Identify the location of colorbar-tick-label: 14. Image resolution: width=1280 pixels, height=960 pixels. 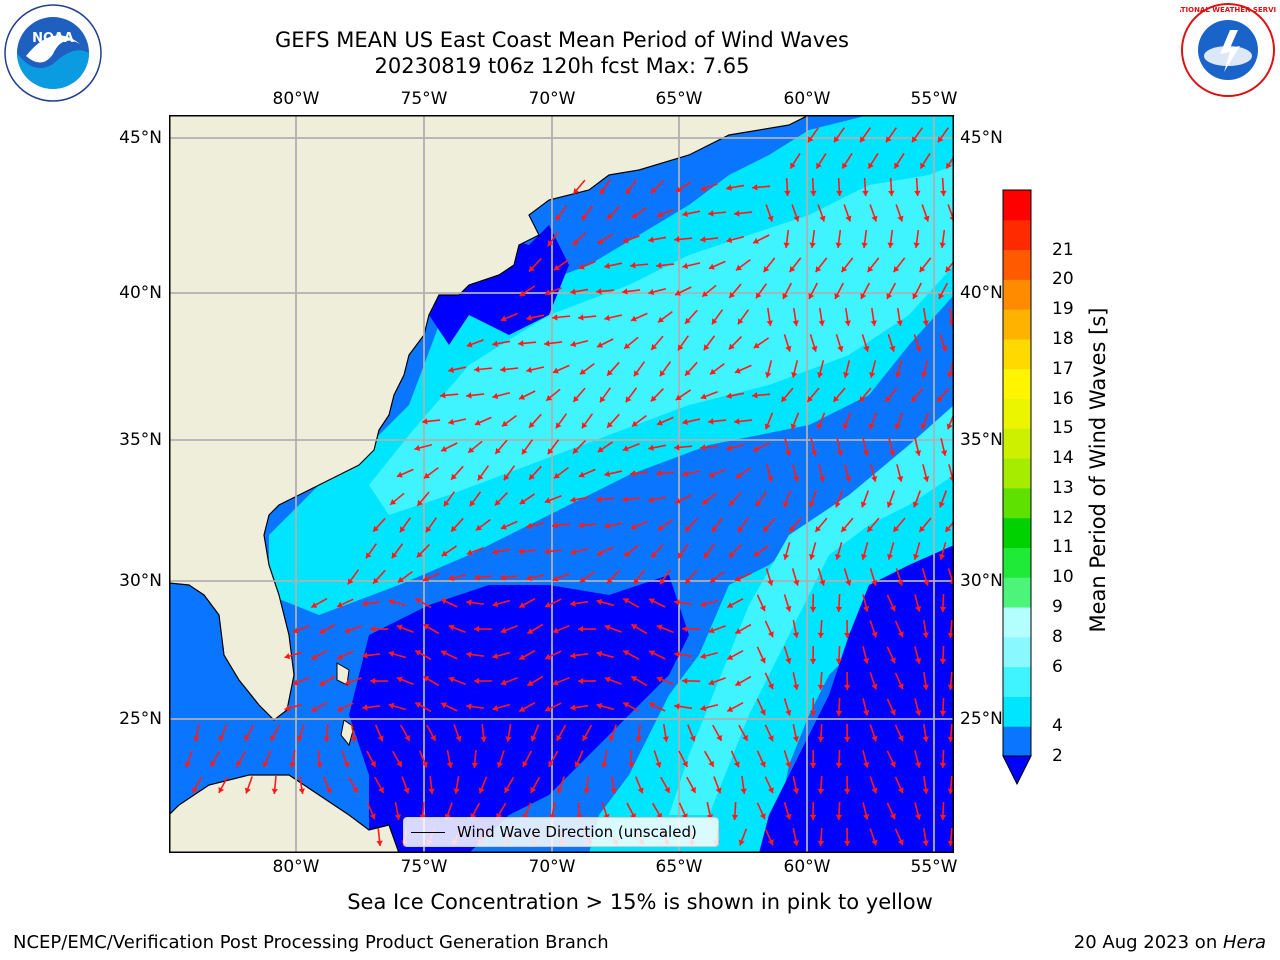
(1063, 458).